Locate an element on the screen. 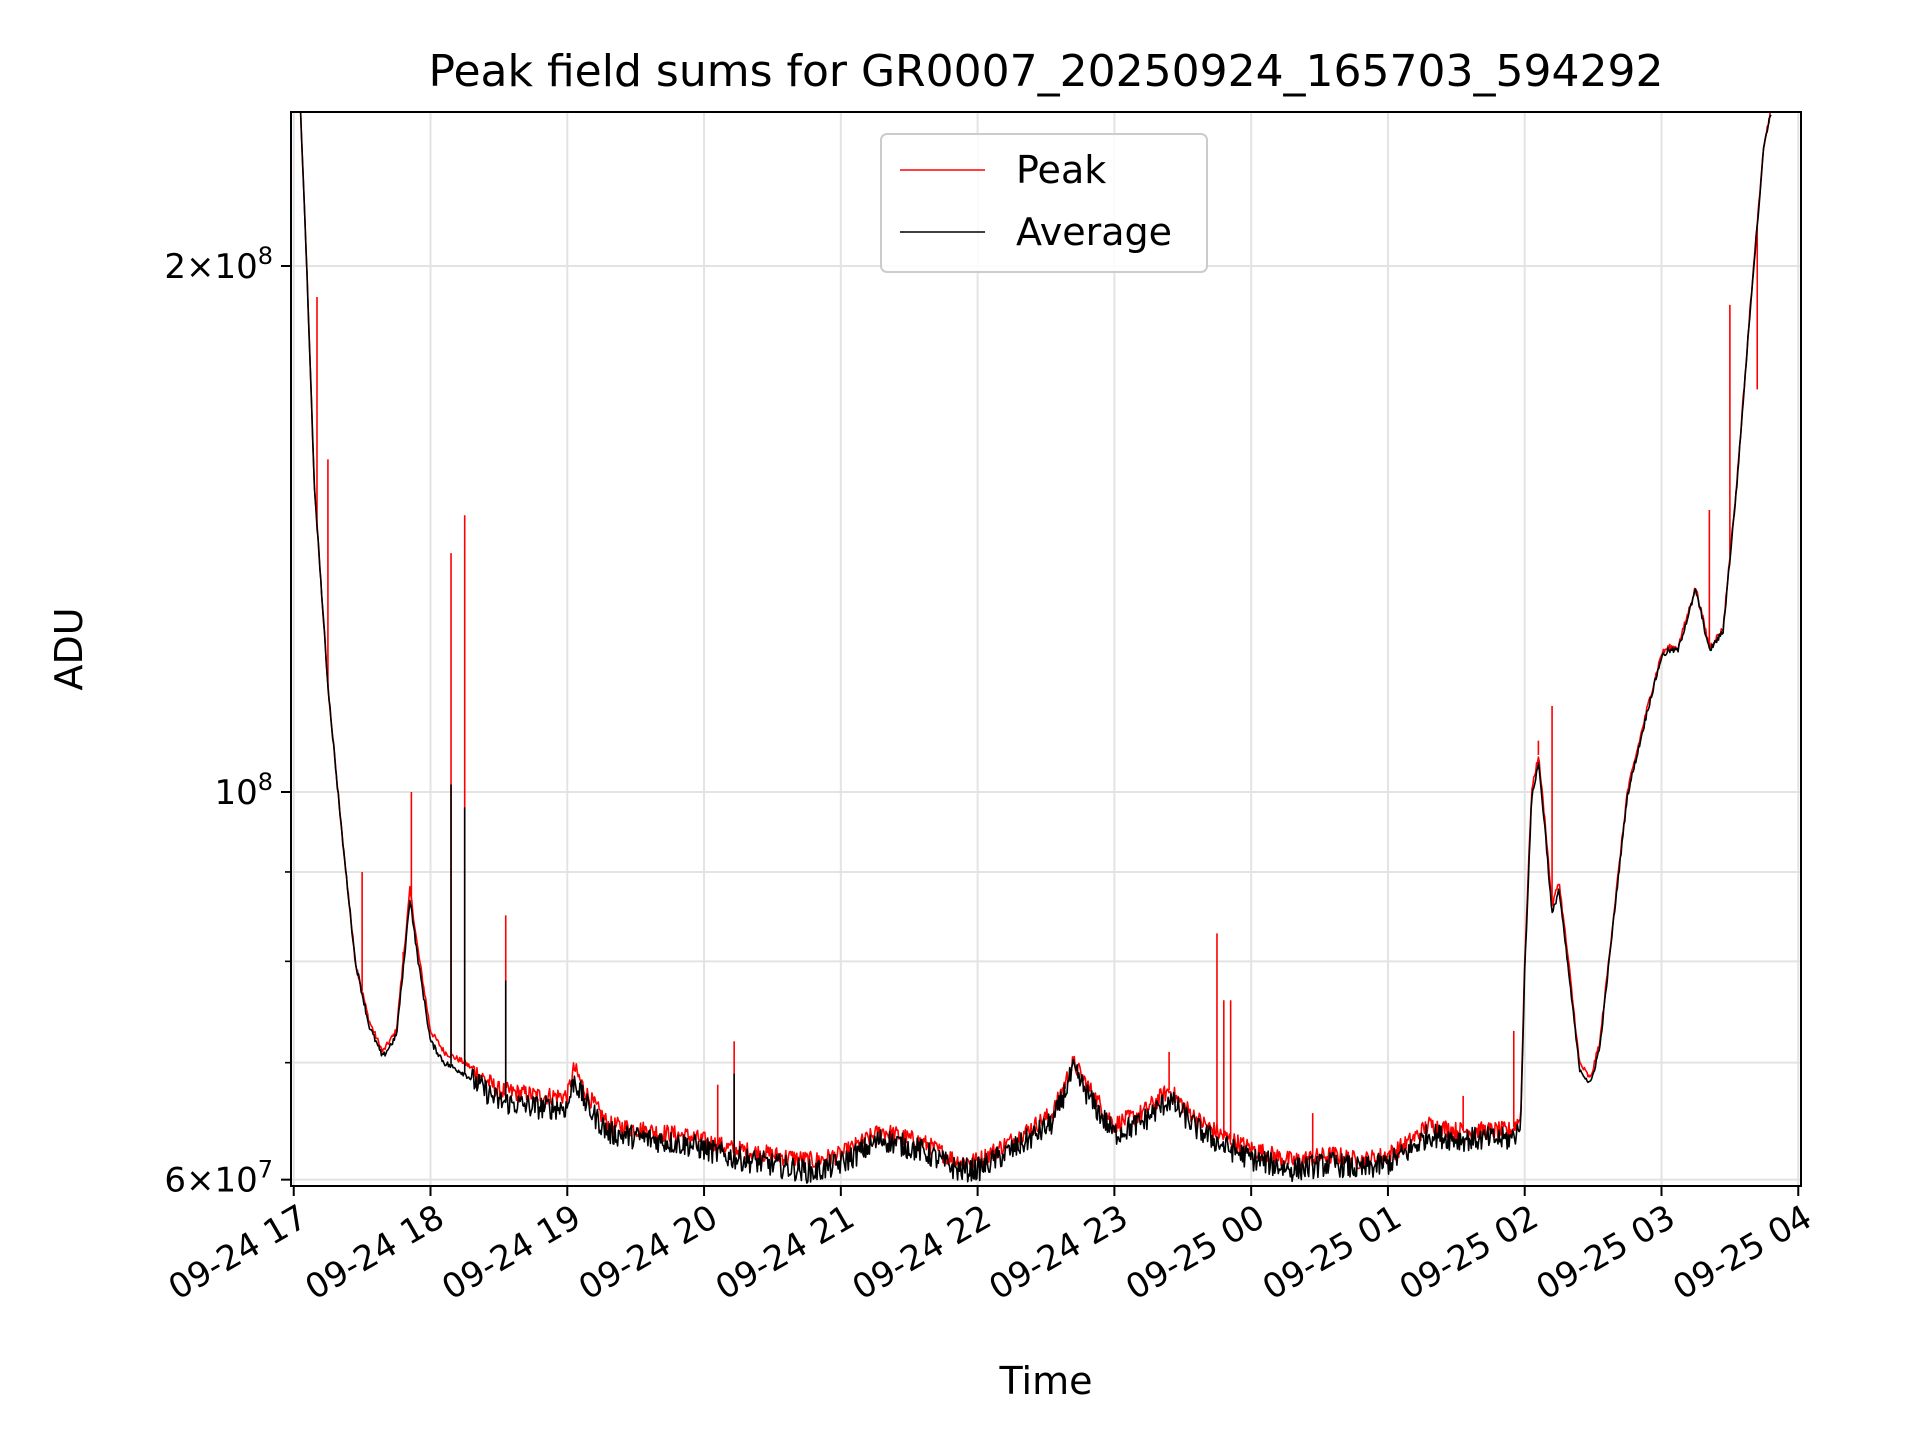 The image size is (1920, 1440). legend-box is located at coordinates (1044, 203).